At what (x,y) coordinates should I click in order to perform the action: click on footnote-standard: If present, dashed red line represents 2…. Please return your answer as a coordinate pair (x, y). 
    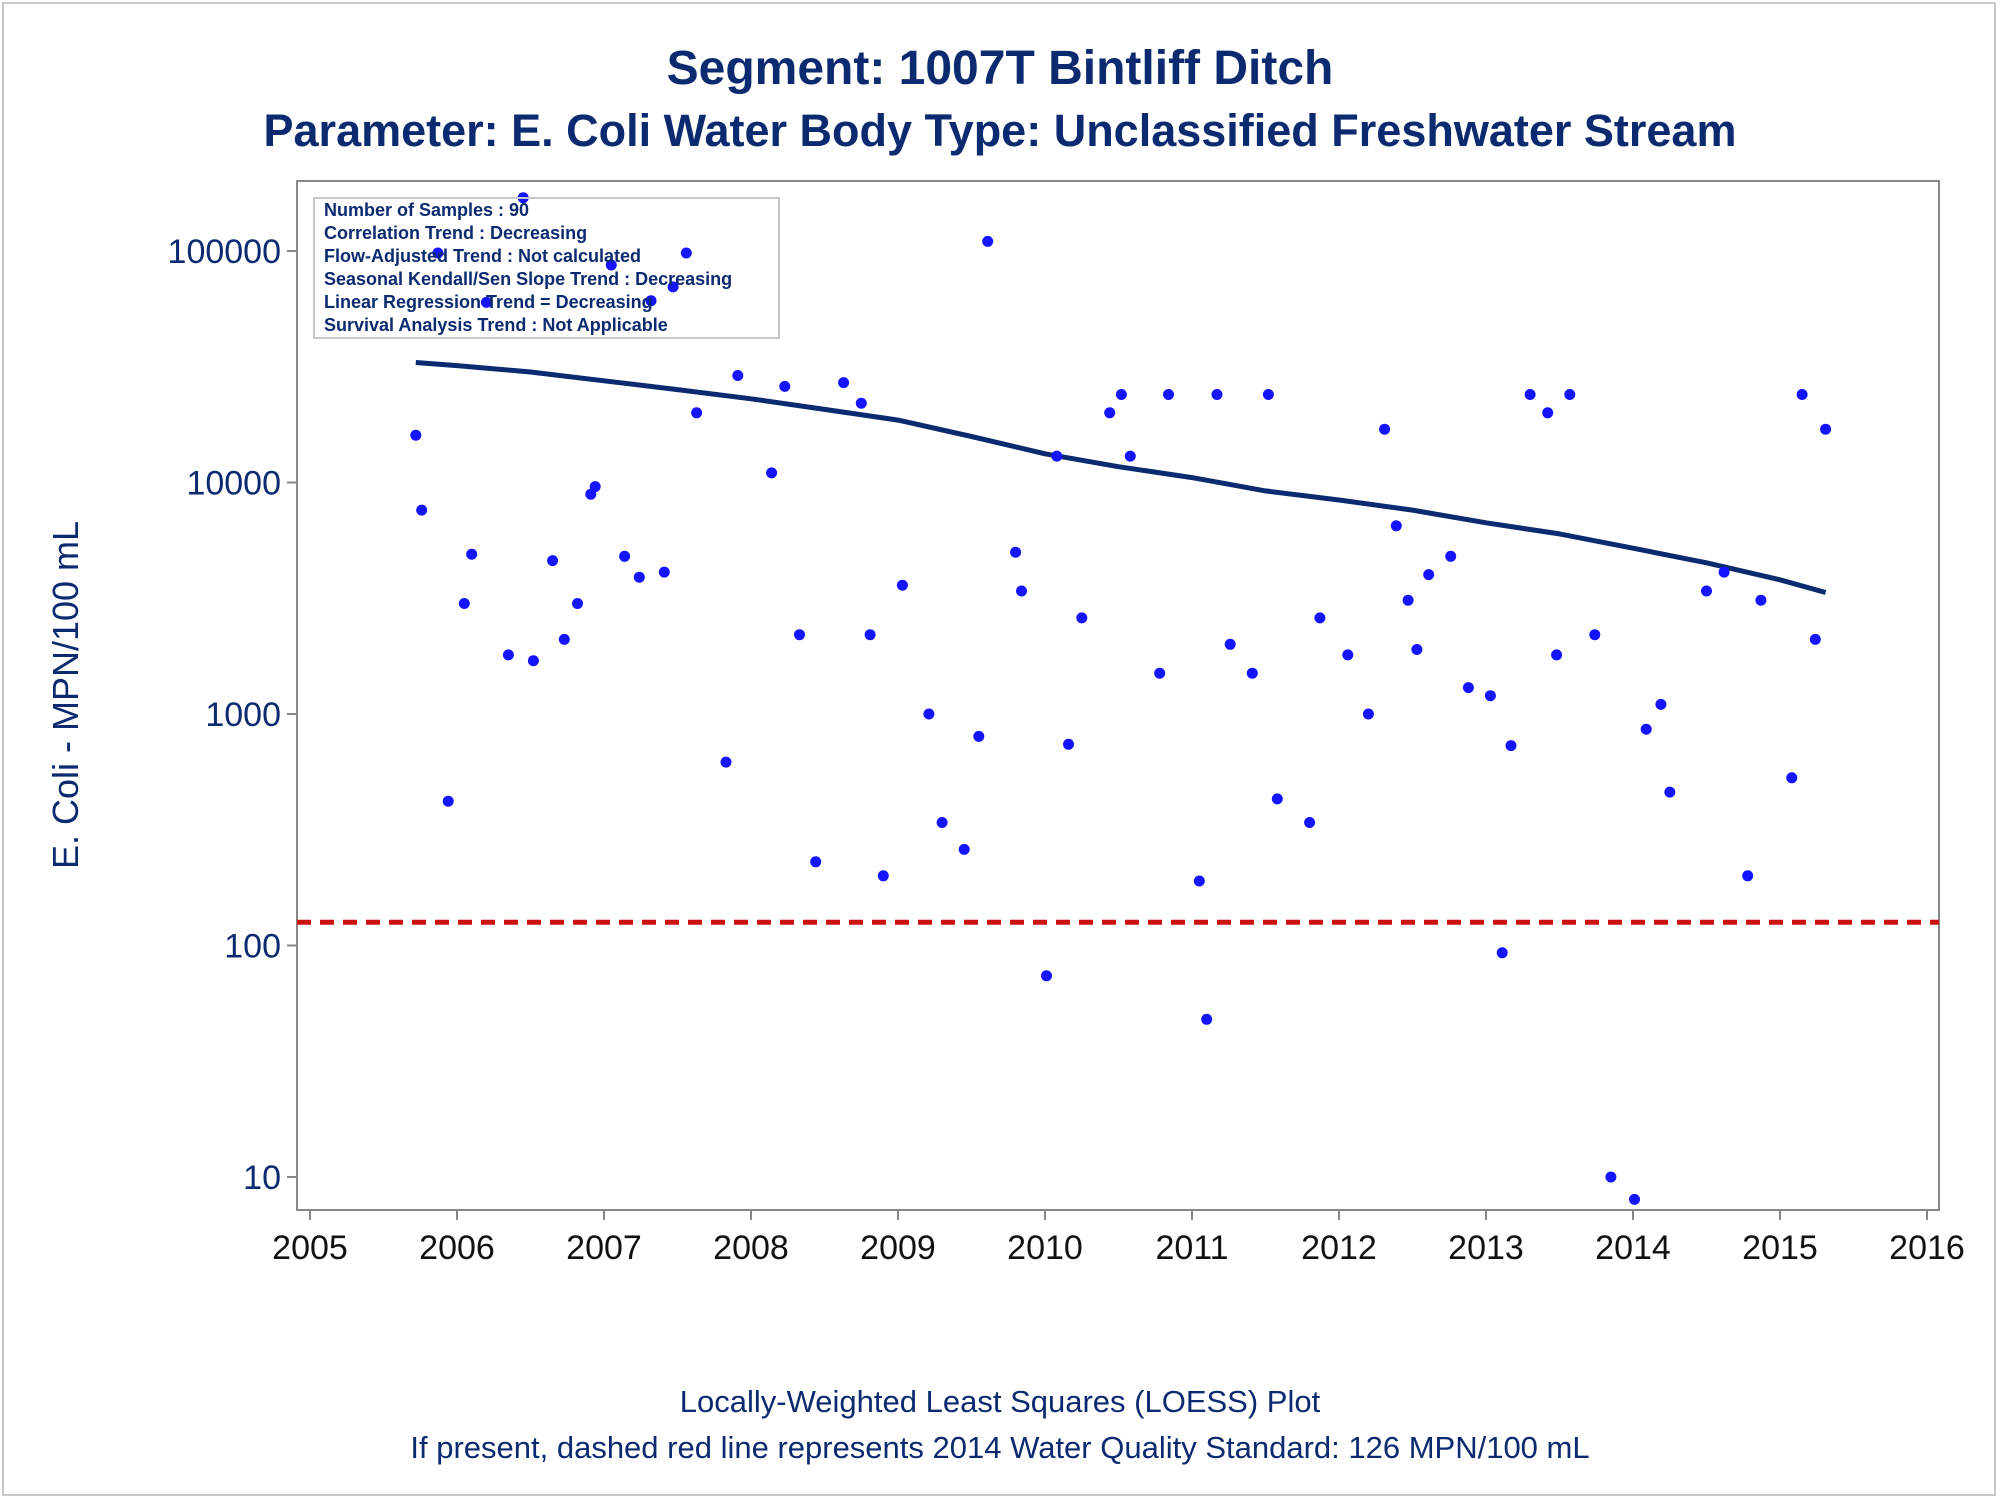
    Looking at the image, I should click on (999, 1447).